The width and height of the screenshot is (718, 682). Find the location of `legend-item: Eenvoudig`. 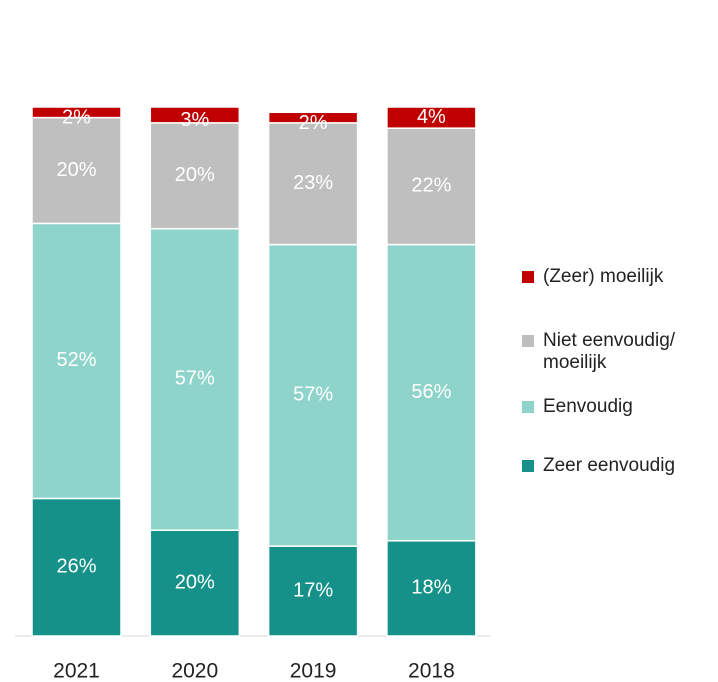

legend-item: Eenvoudig is located at coordinates (617, 407).